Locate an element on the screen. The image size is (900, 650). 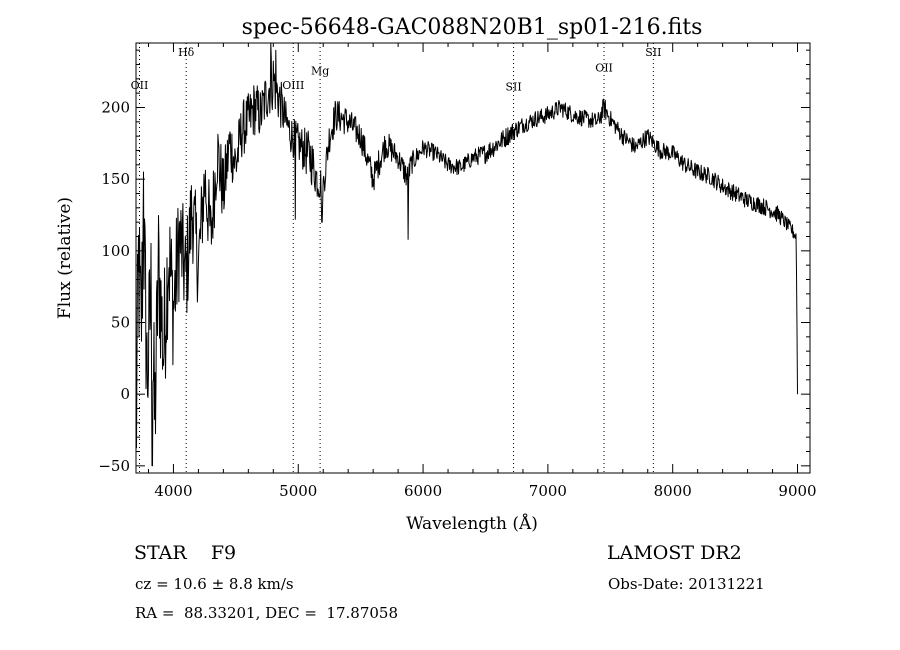
line-marker-label: Hδ is located at coordinates (186, 52).